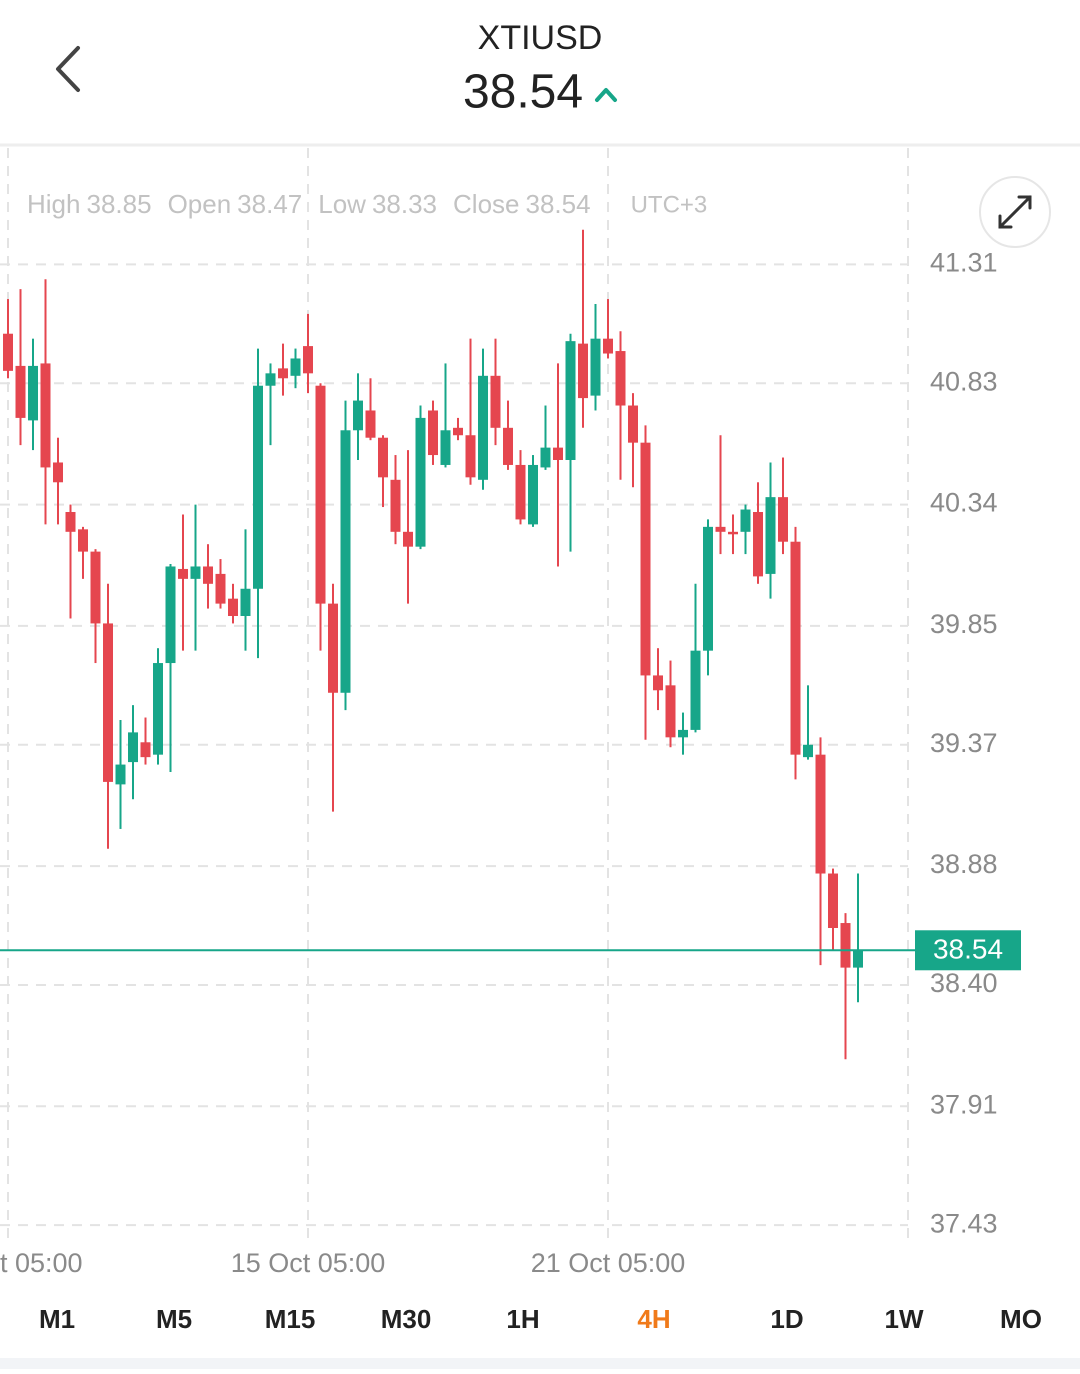 The height and width of the screenshot is (1374, 1080). I want to click on legend-value: 38.54, so click(558, 204).